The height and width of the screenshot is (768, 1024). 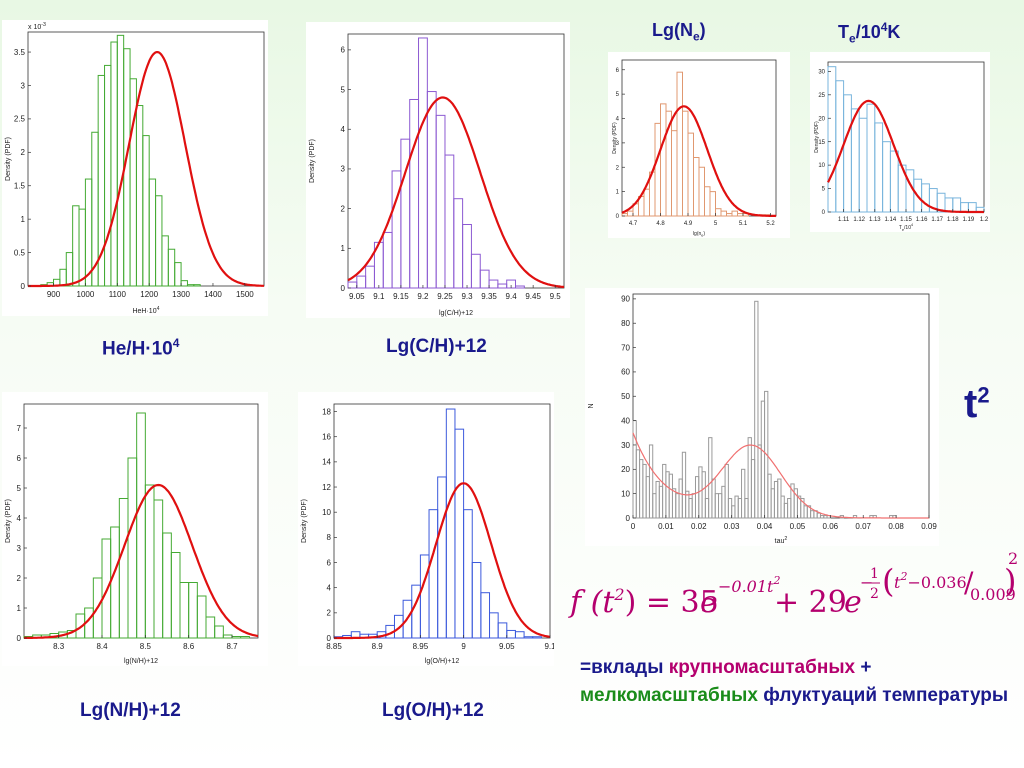 What do you see at coordinates (232, 646) in the screenshot?
I see `x-tick-label: 8.7` at bounding box center [232, 646].